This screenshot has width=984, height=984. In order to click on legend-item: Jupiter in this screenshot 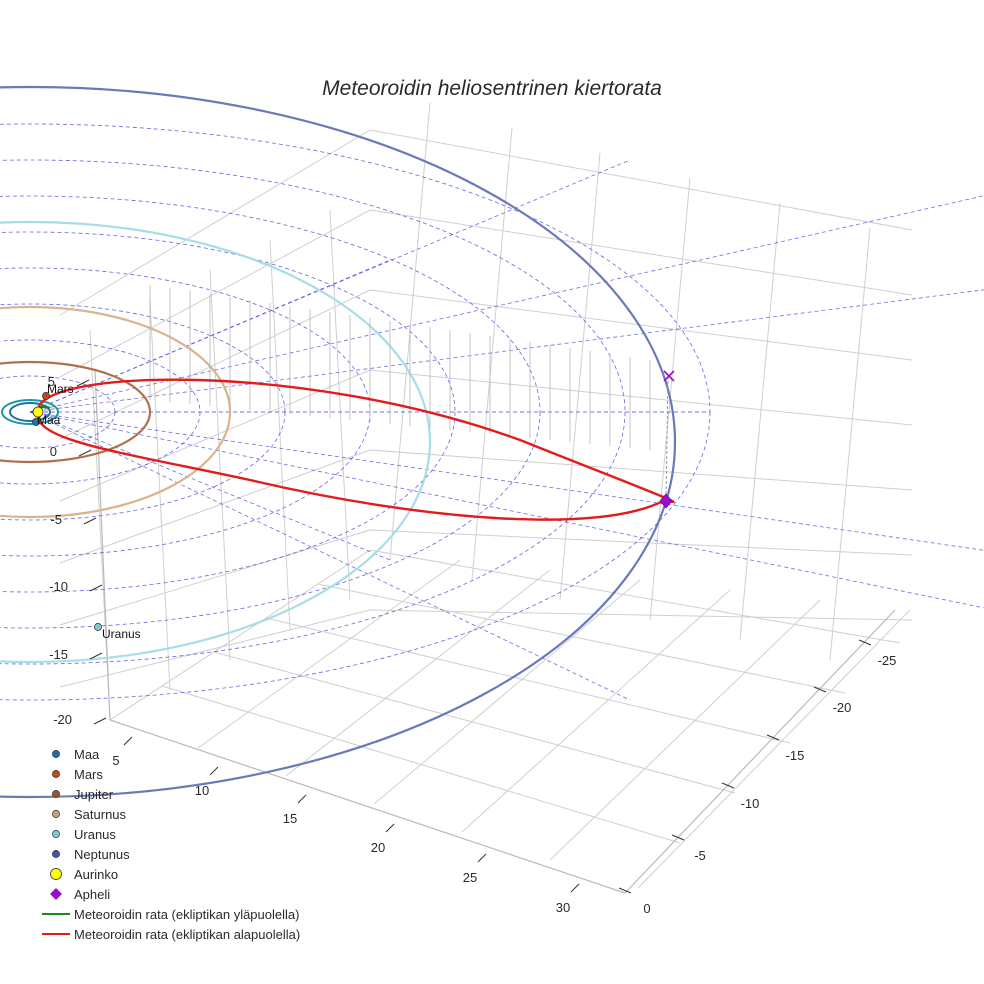, I will do `click(169, 794)`.